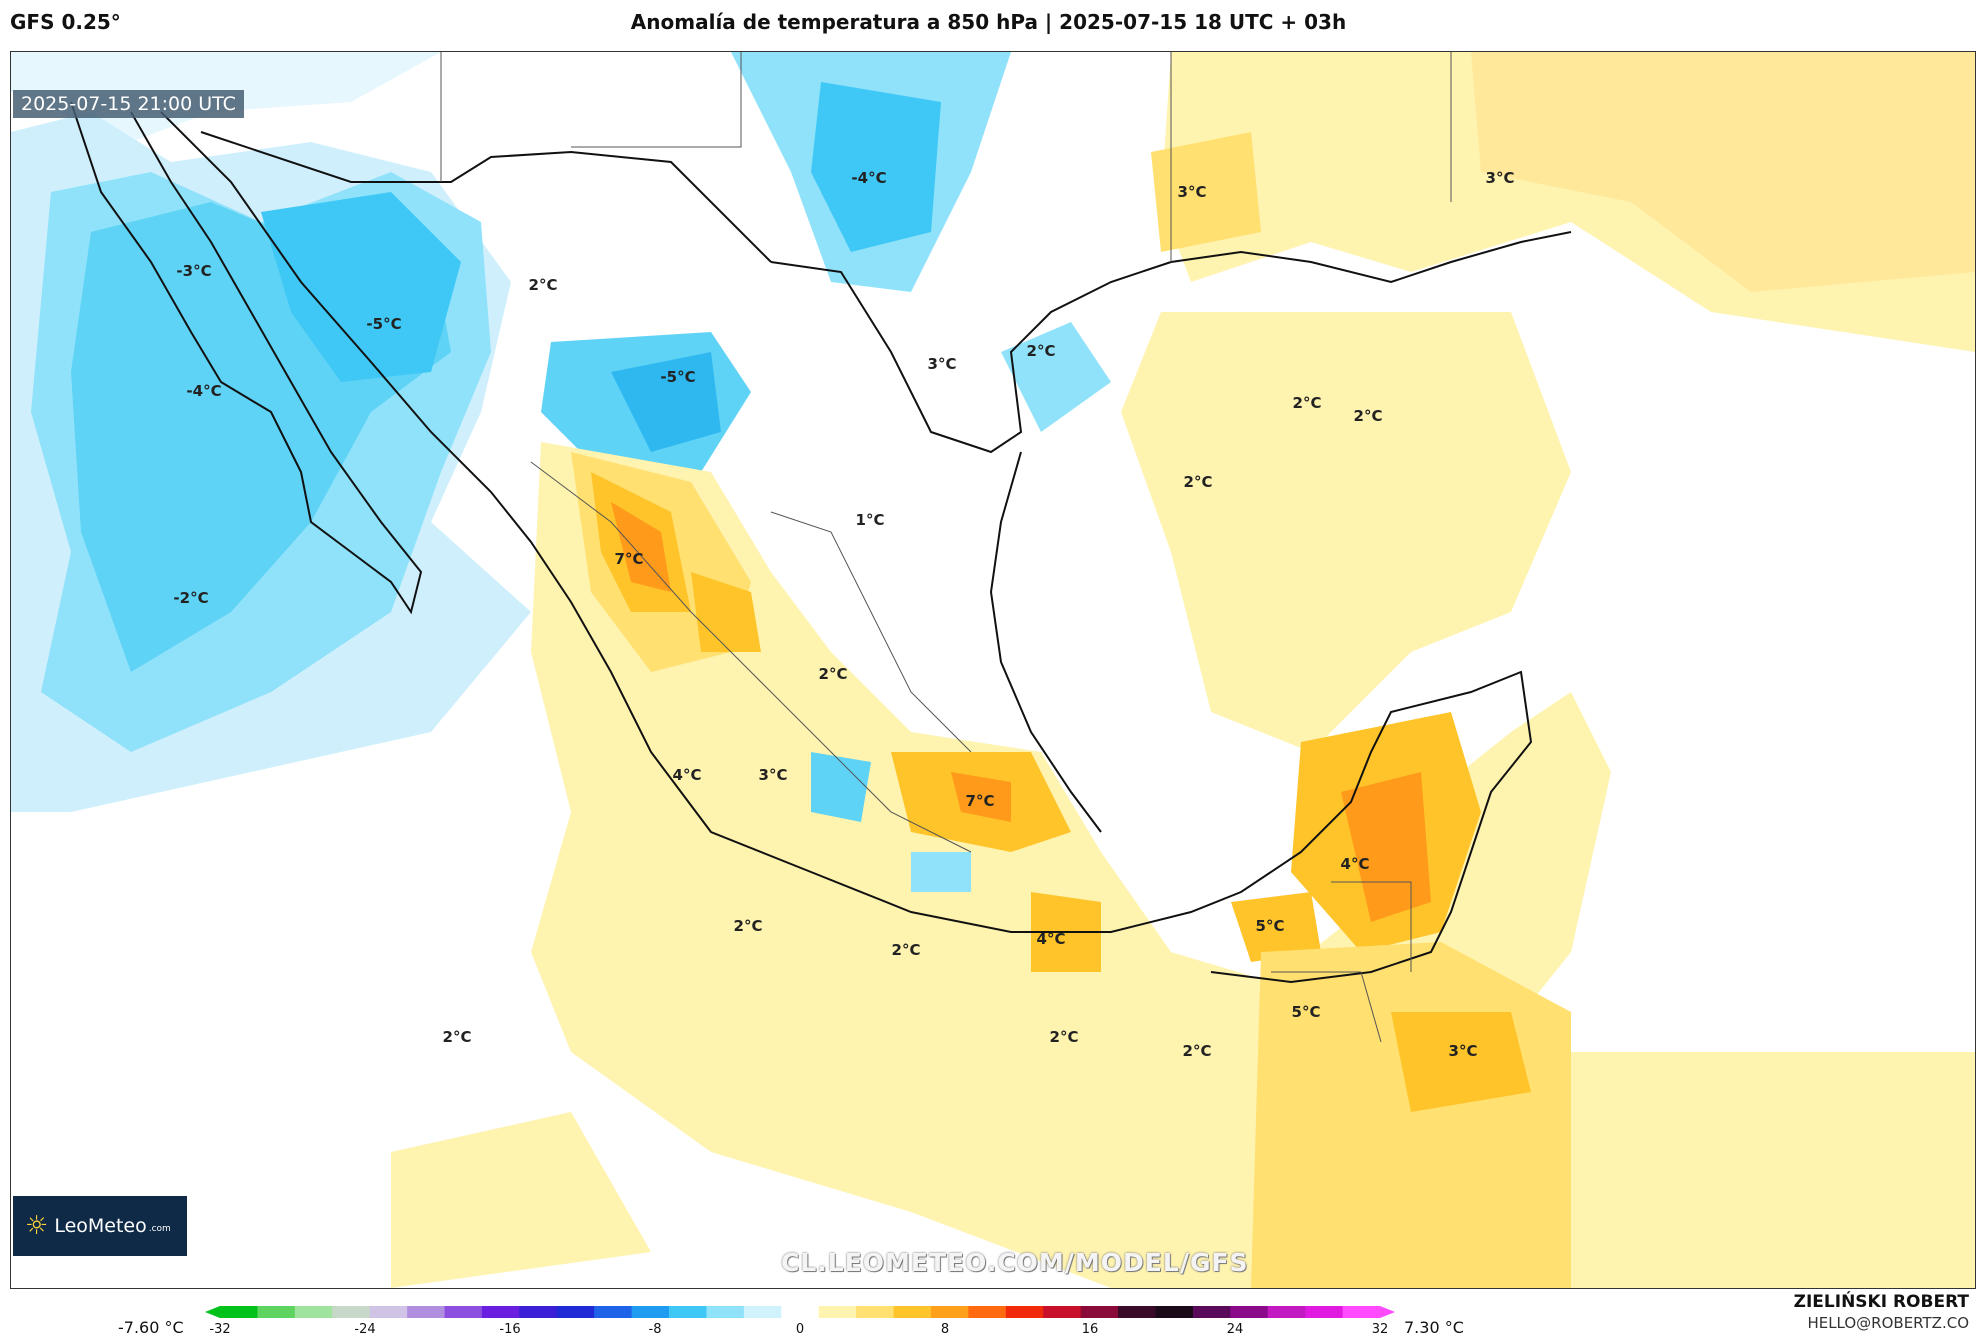 This screenshot has width=1977, height=1340. I want to click on colorbar-min-arrow, so click(212, 1312).